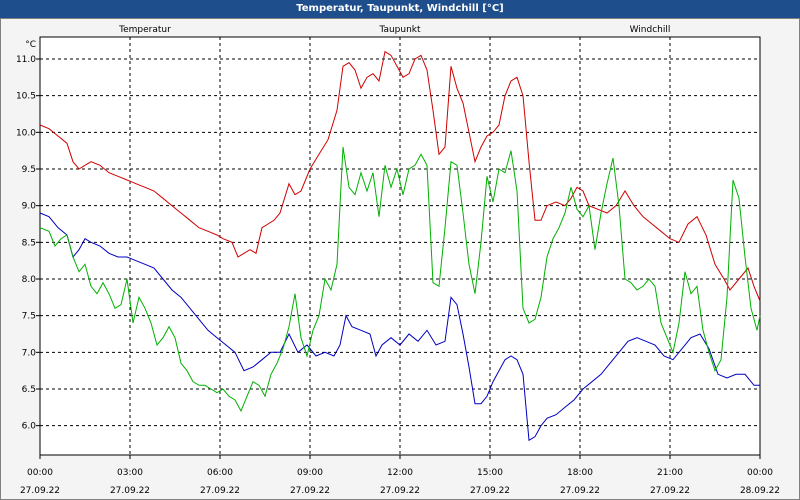 Image resolution: width=800 pixels, height=500 pixels. What do you see at coordinates (310, 473) in the screenshot?
I see `x-tick-time: 09:00` at bounding box center [310, 473].